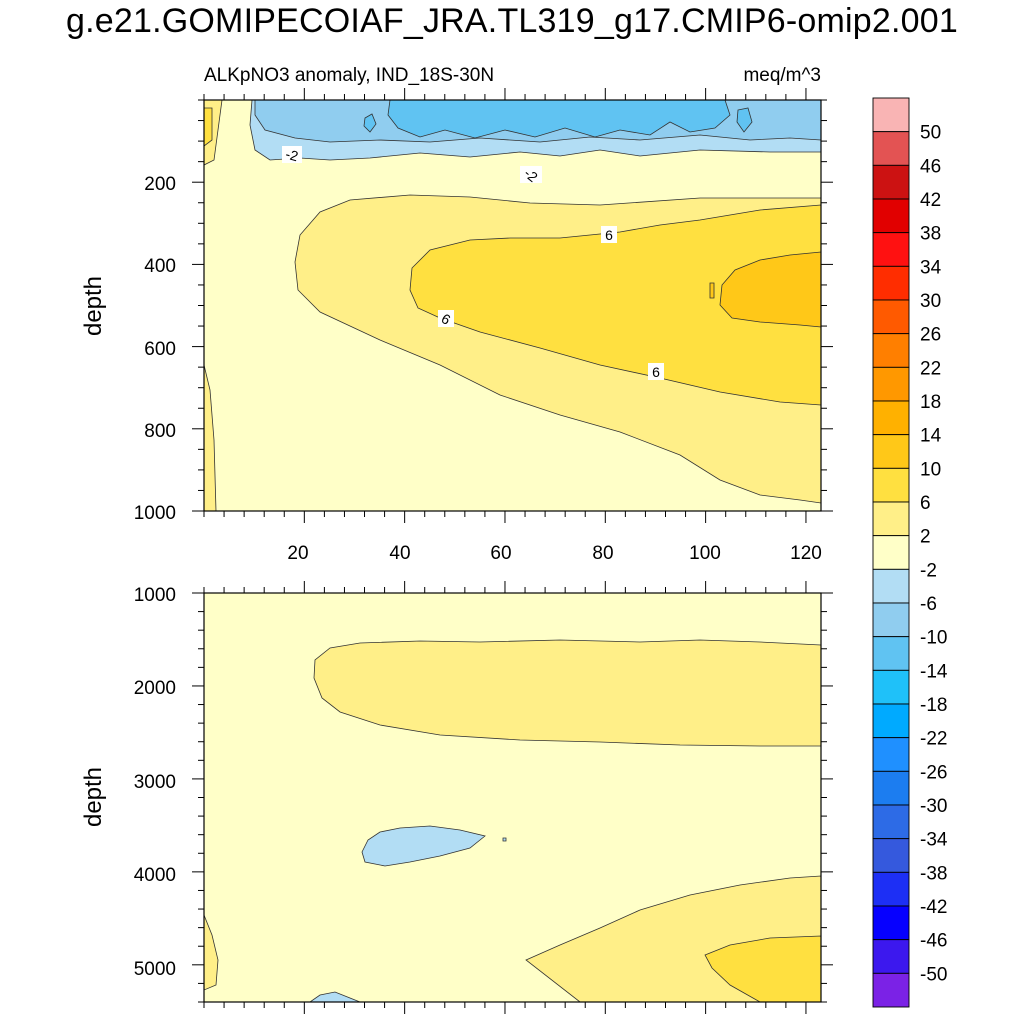 The height and width of the screenshot is (1024, 1024). I want to click on colorbar-label: -2, so click(928, 570).